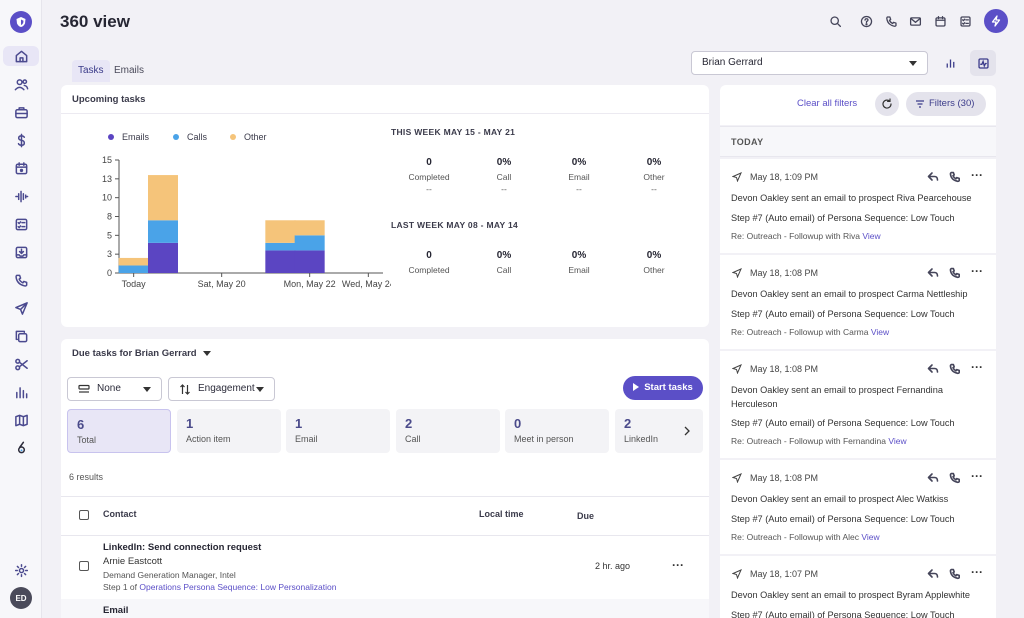  I want to click on briefcase-icon, so click(21, 112).